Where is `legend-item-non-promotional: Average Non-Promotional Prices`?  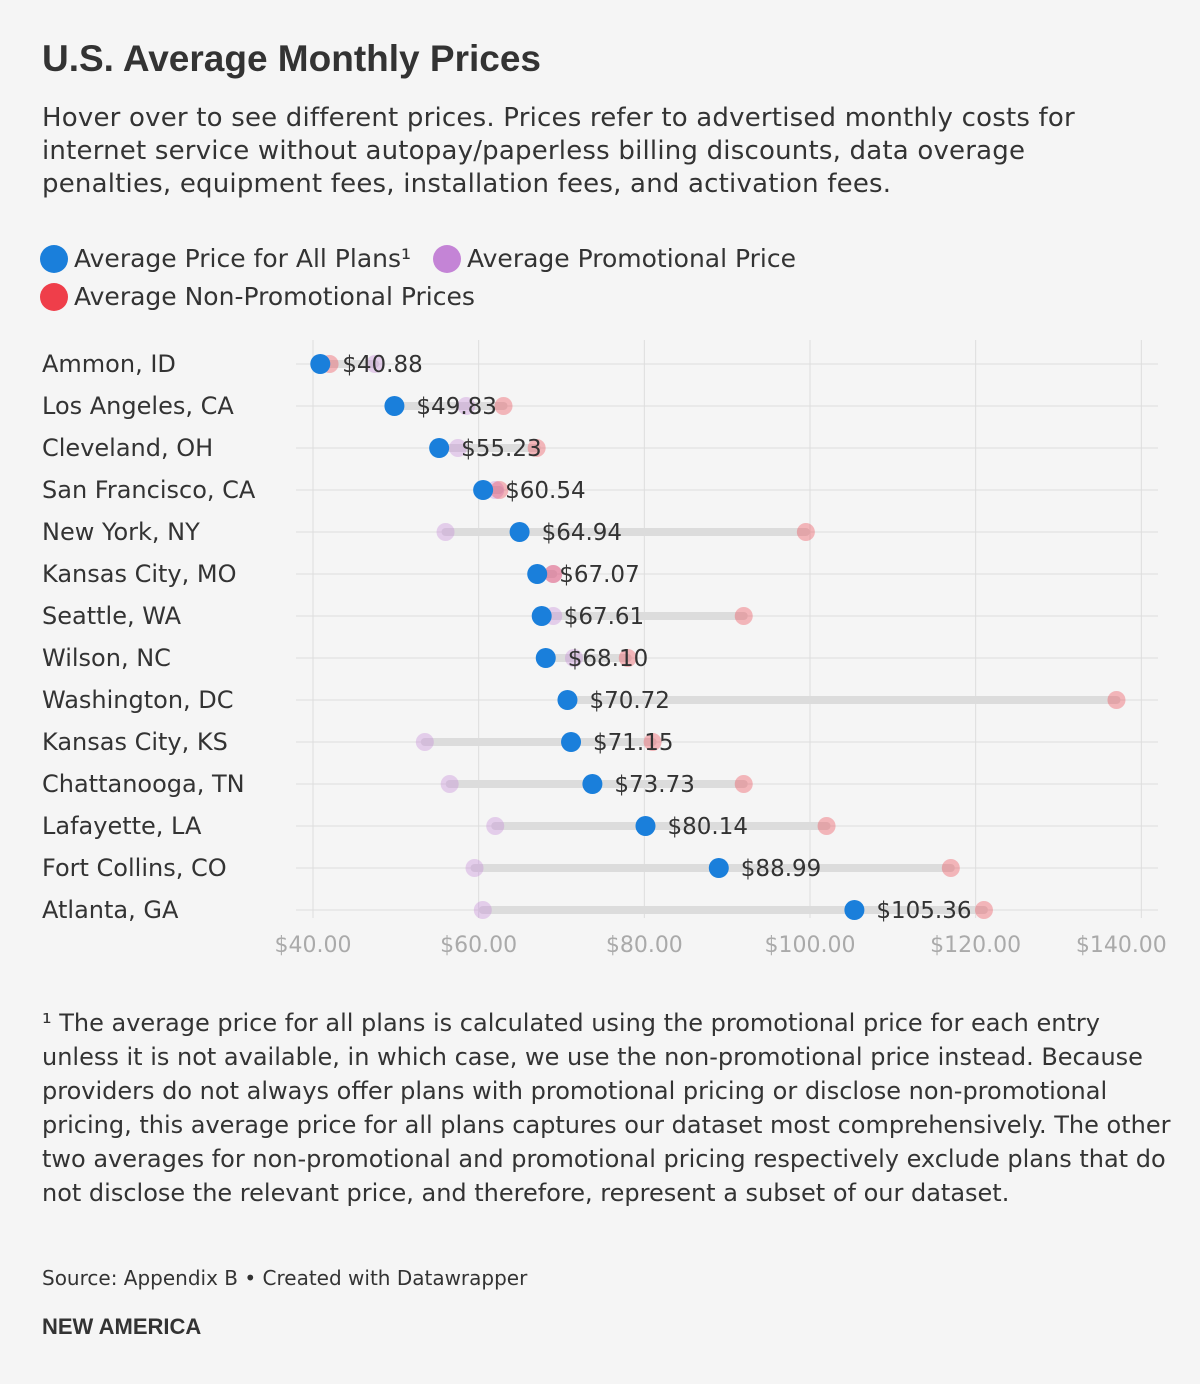
legend-item-non-promotional: Average Non-Promotional Prices is located at coordinates (257, 297).